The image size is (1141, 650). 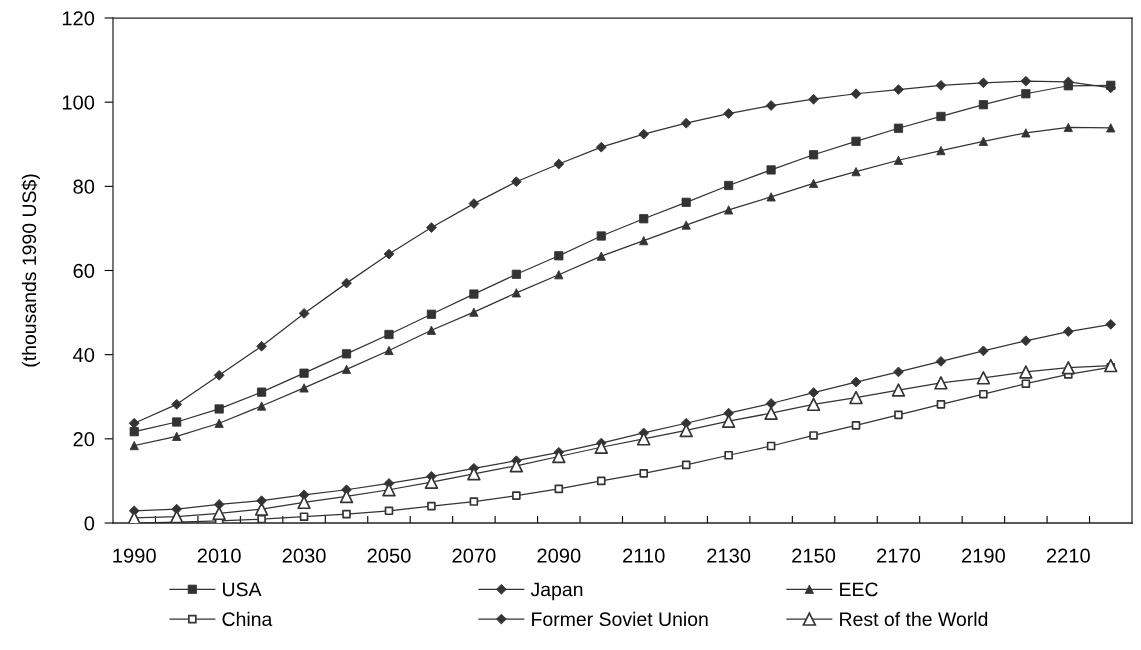 I want to click on legend-label: Former Soviet Union, so click(x=620, y=619).